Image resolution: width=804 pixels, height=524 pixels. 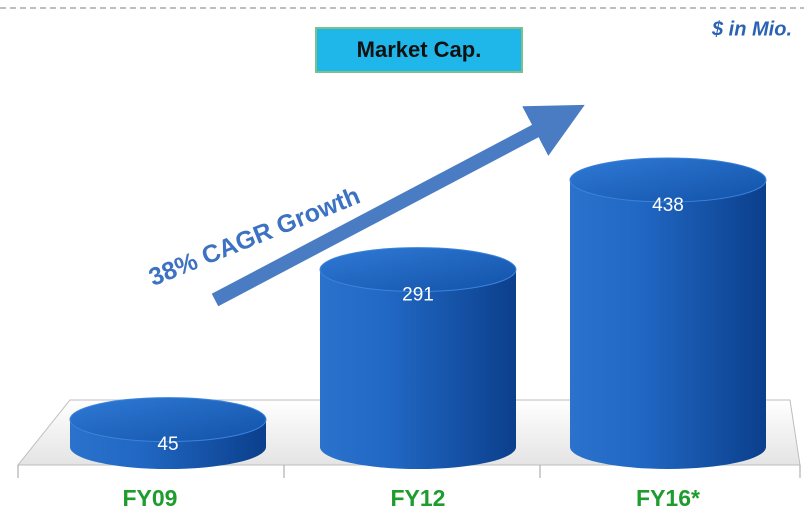 What do you see at coordinates (668, 498) in the screenshot?
I see `x-tick-label: FY16*` at bounding box center [668, 498].